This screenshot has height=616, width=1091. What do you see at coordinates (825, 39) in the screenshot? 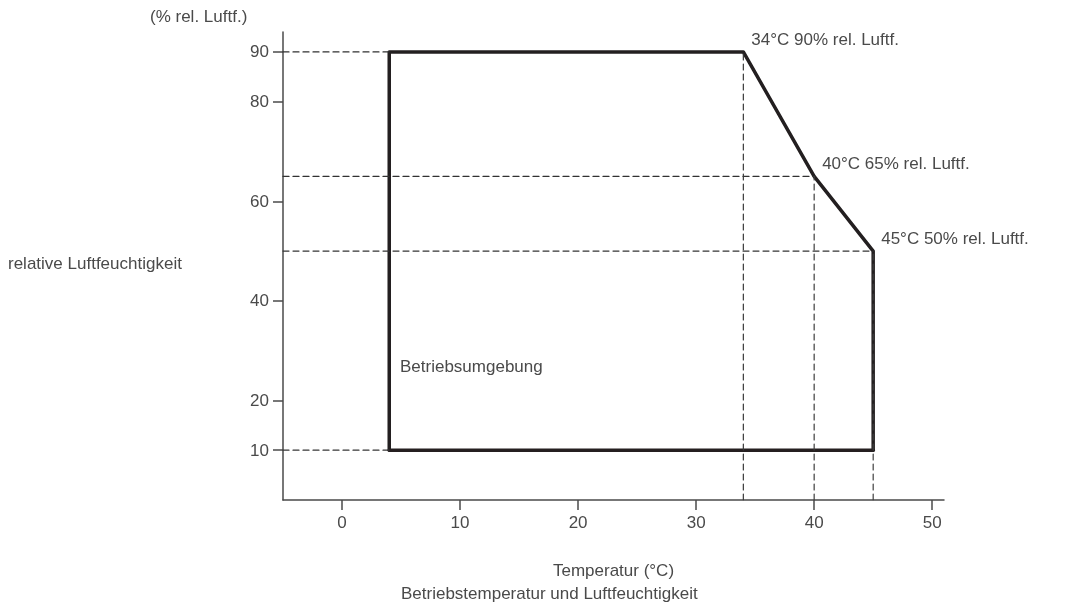
I see `annotation: 34°C 90% rel. Luftf.` at bounding box center [825, 39].